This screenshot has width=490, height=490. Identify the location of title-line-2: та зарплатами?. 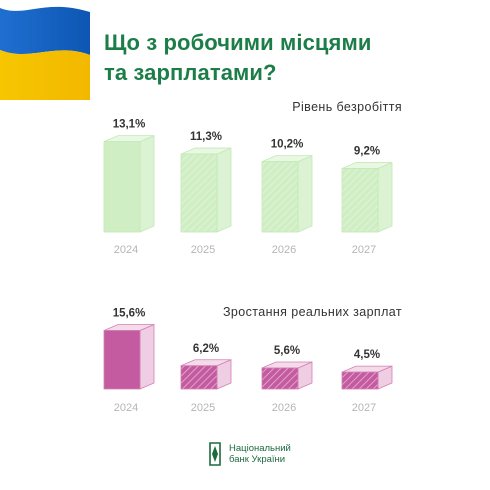
(190, 72).